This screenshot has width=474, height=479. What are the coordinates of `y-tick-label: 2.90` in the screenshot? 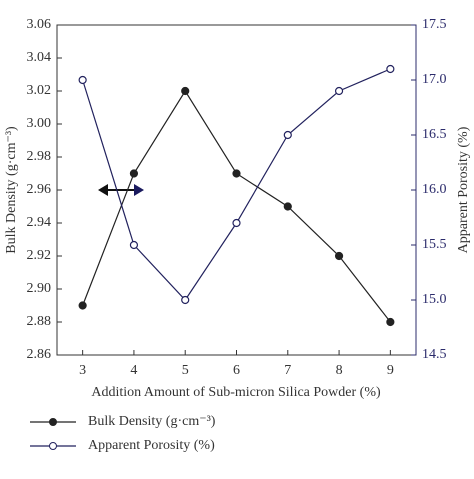 It's located at (39, 288).